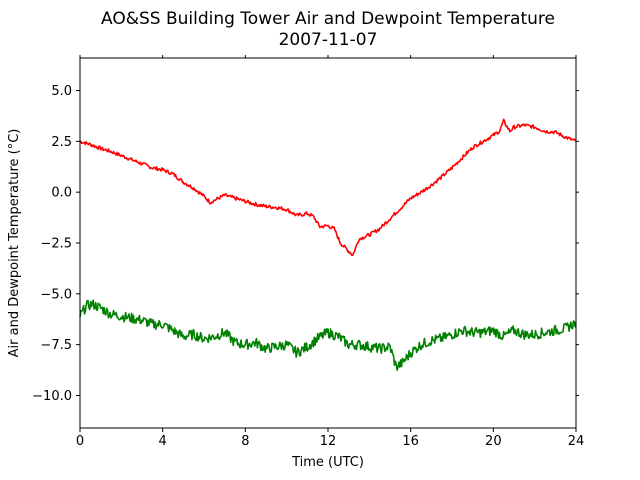 The height and width of the screenshot is (480, 640). What do you see at coordinates (61, 193) in the screenshot?
I see `y-tick-label: 0.0` at bounding box center [61, 193].